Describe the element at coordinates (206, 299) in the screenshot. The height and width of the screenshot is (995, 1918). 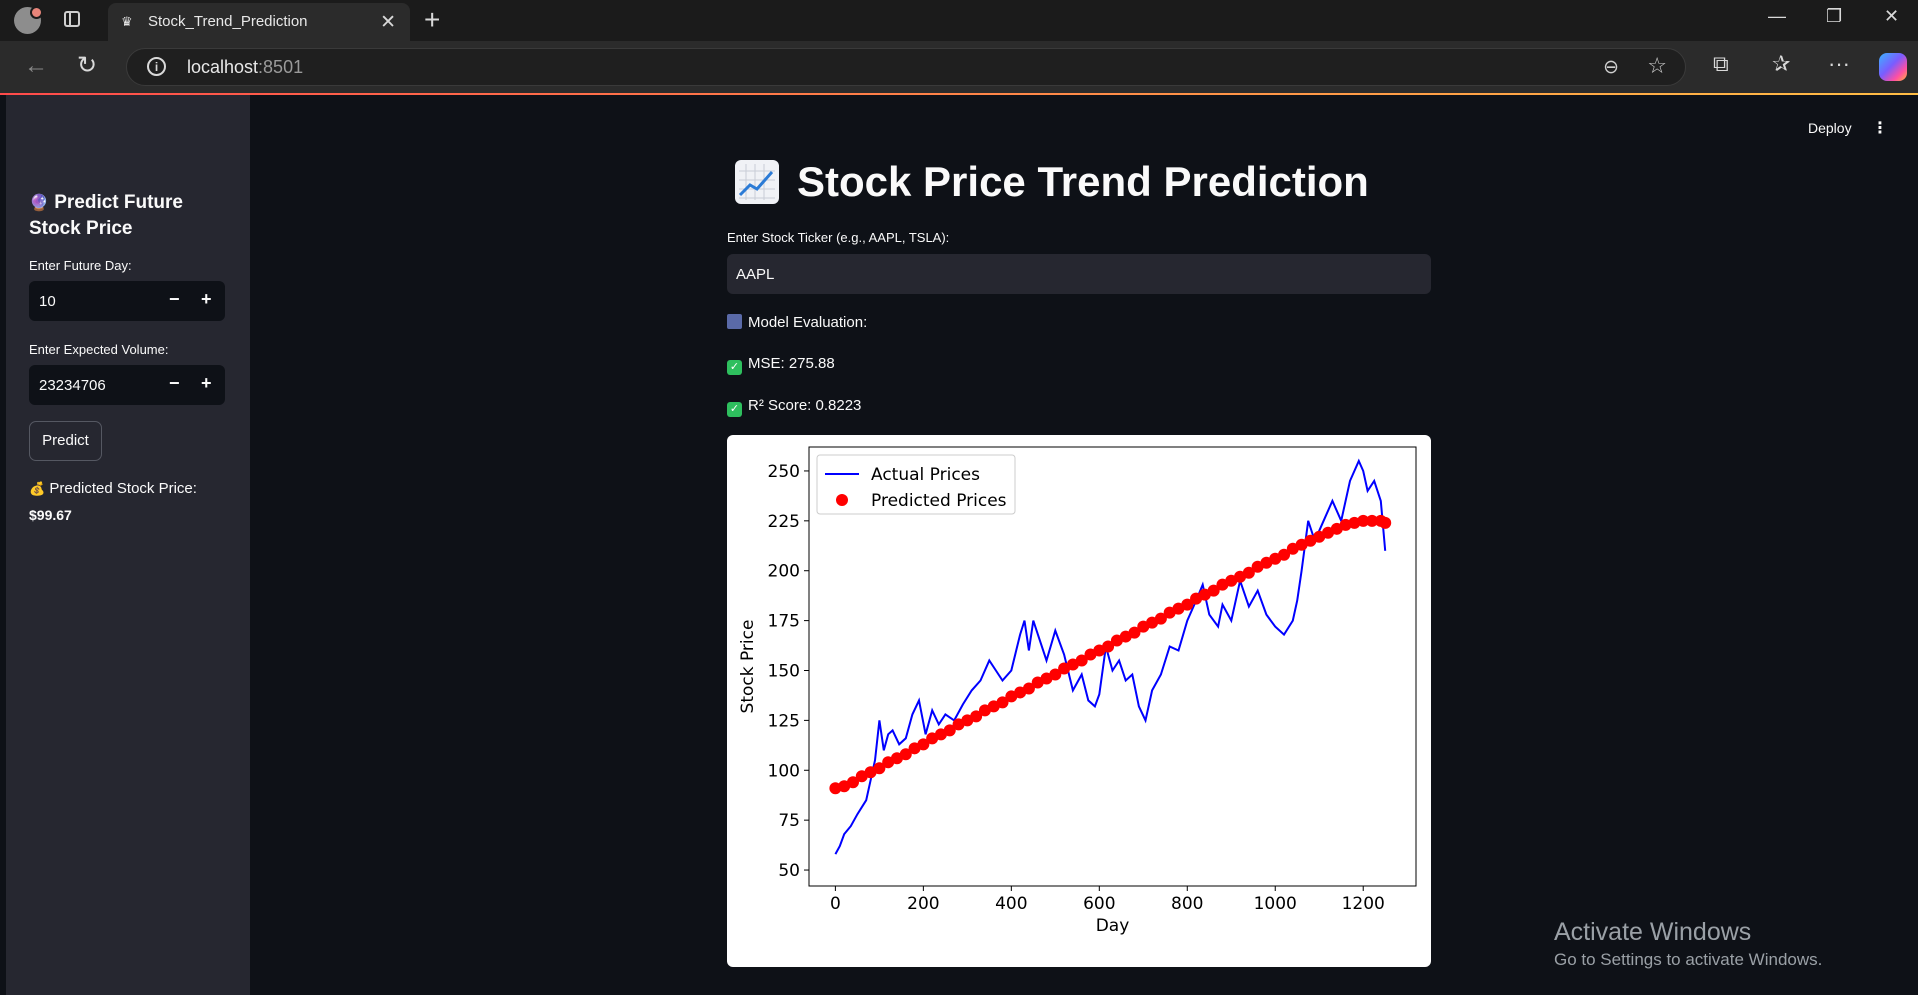
I see `future-day-increment-button: +` at that location.